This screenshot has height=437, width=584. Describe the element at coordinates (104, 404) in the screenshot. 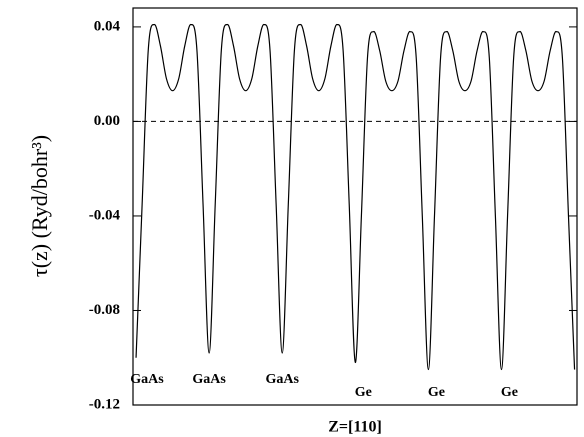

I see `y-tick-label: -0.12` at that location.